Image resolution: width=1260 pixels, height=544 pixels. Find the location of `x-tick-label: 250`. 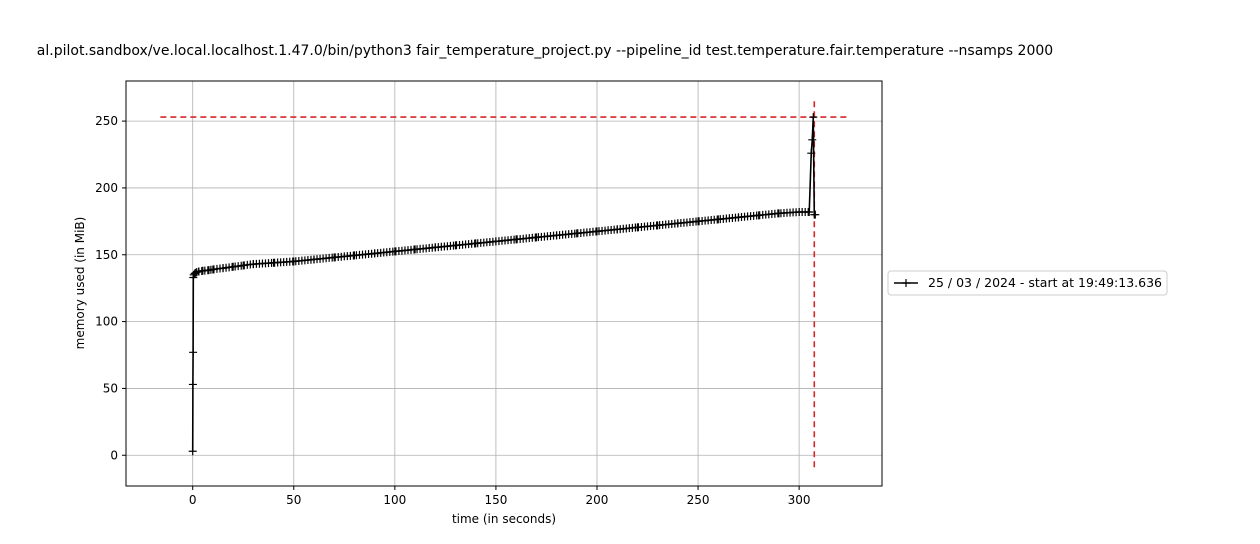

x-tick-label: 250 is located at coordinates (698, 500).